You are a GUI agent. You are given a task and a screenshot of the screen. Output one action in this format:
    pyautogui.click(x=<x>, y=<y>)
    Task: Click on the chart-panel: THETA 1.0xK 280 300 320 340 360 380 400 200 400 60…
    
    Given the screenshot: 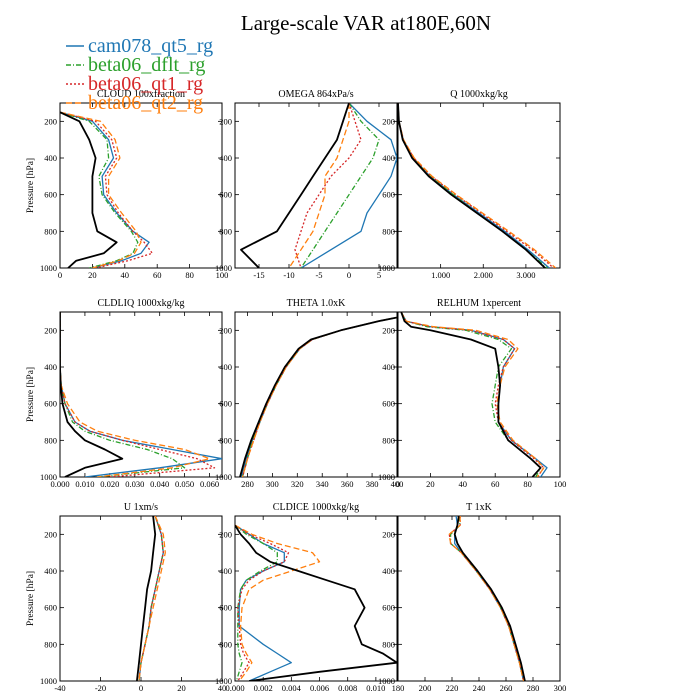 What is the action you would take?
    pyautogui.click(x=309, y=393)
    